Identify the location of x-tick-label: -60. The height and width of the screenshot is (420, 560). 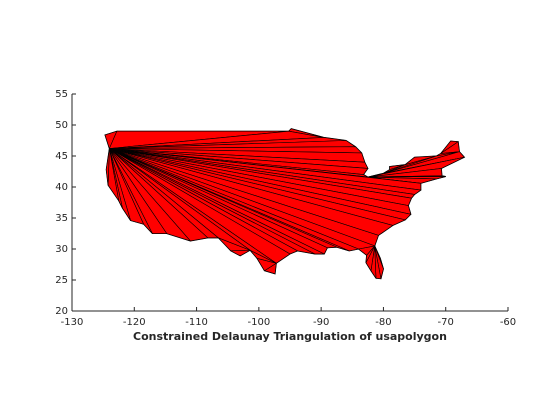
(508, 322).